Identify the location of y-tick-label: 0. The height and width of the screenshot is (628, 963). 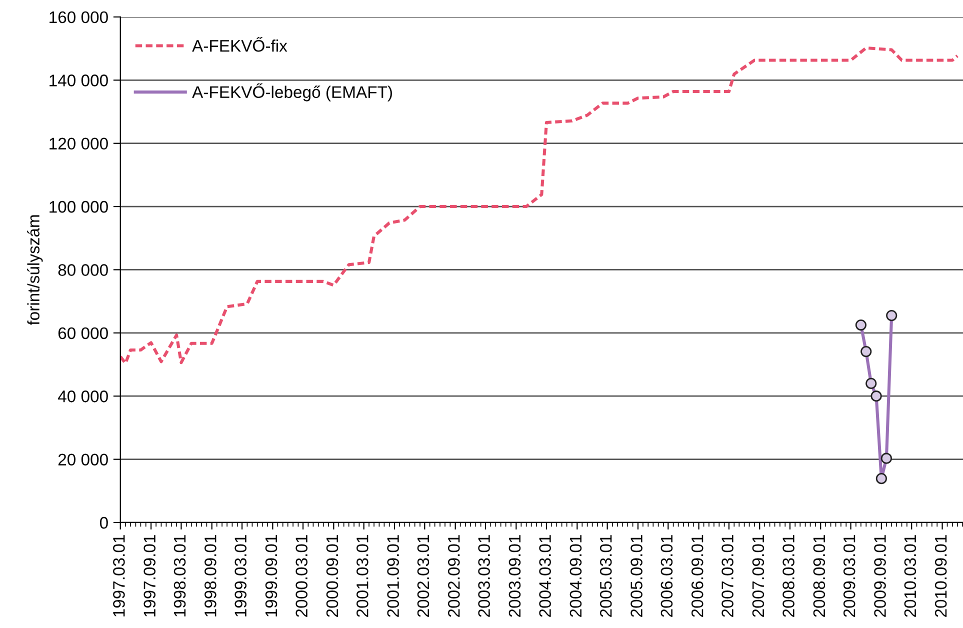
(104, 522).